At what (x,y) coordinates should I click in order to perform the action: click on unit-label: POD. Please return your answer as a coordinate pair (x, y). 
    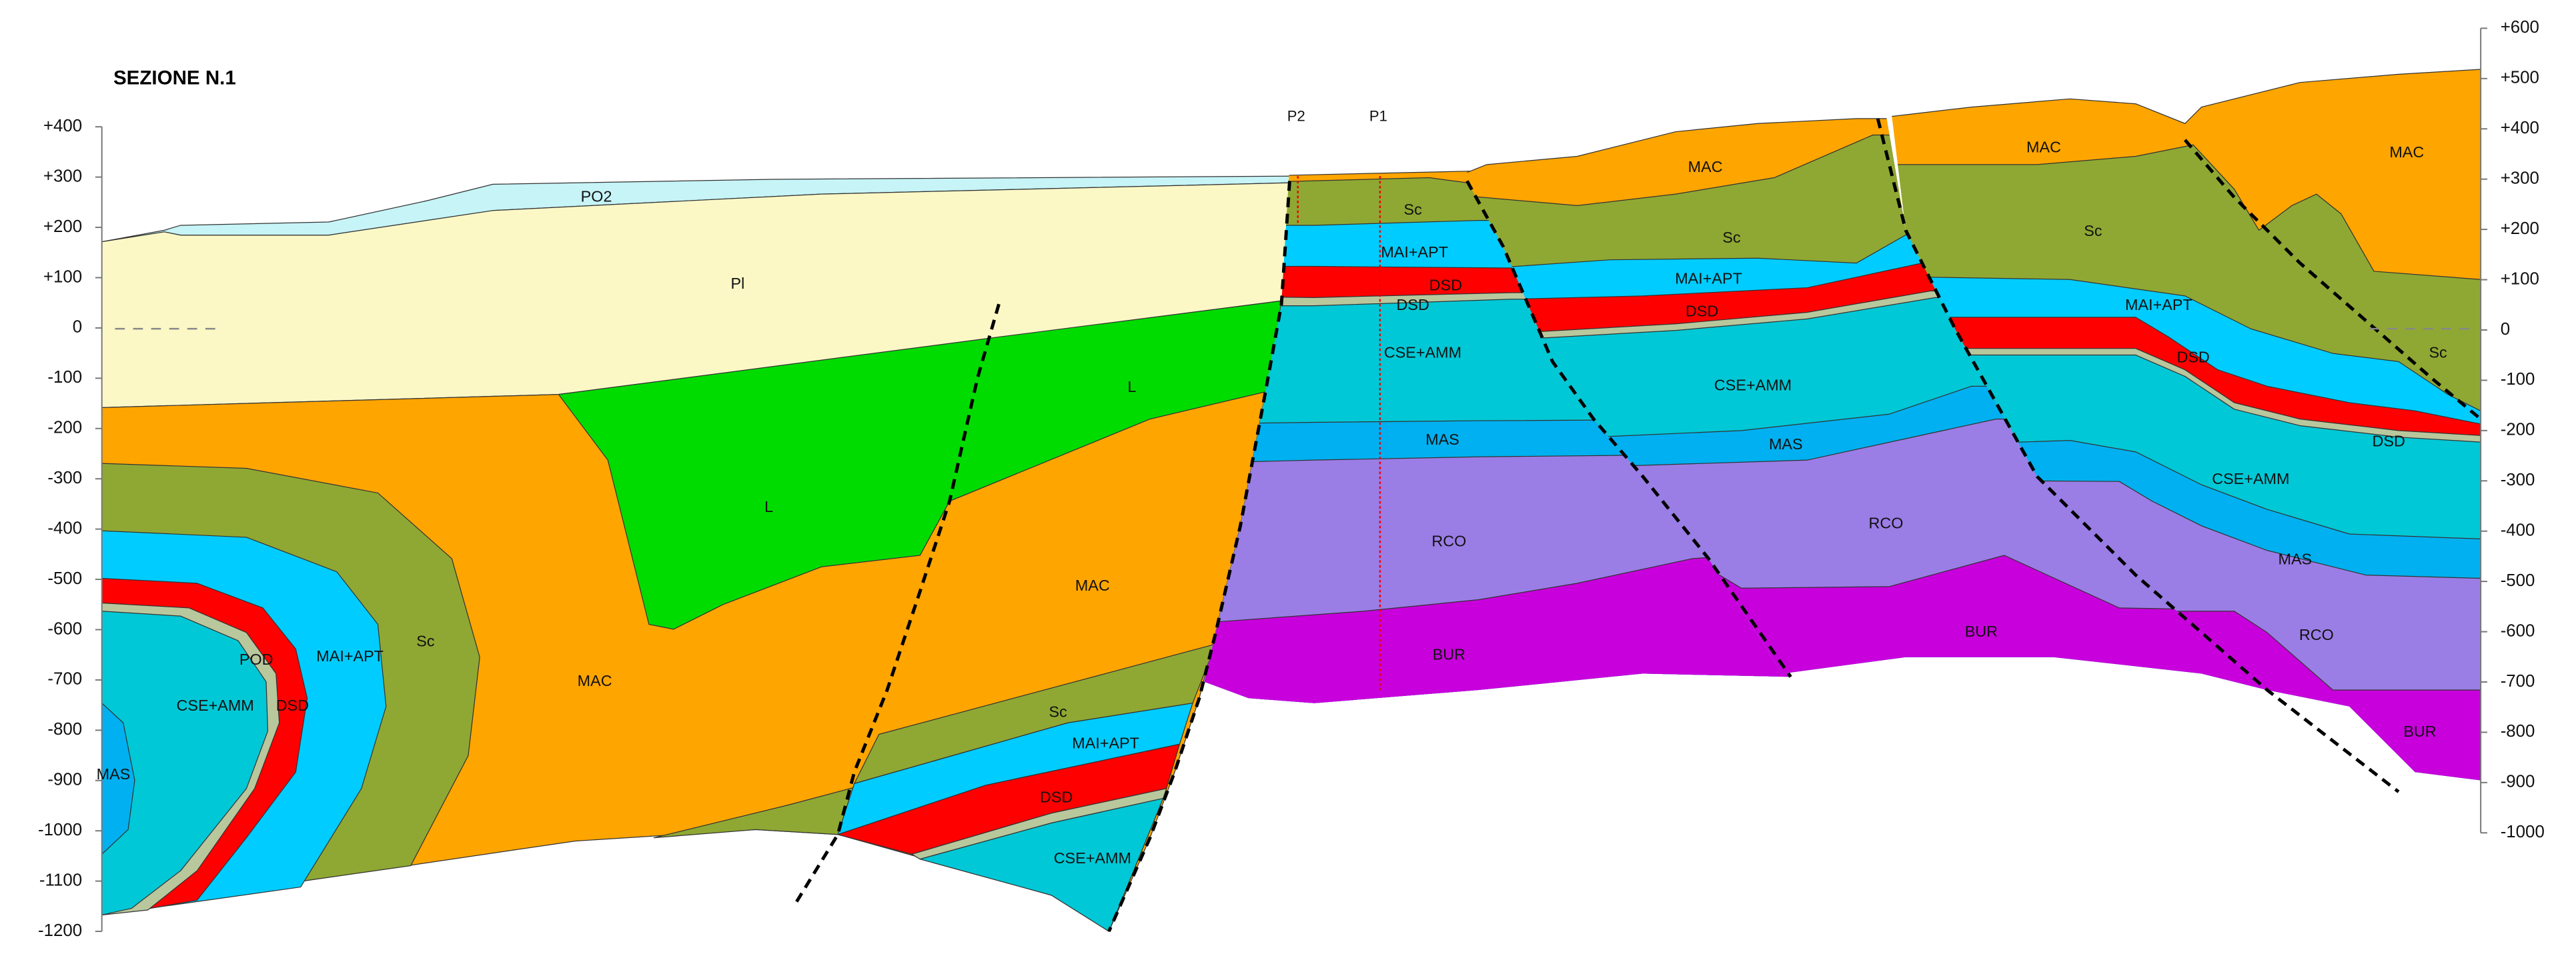
    Looking at the image, I should click on (256, 659).